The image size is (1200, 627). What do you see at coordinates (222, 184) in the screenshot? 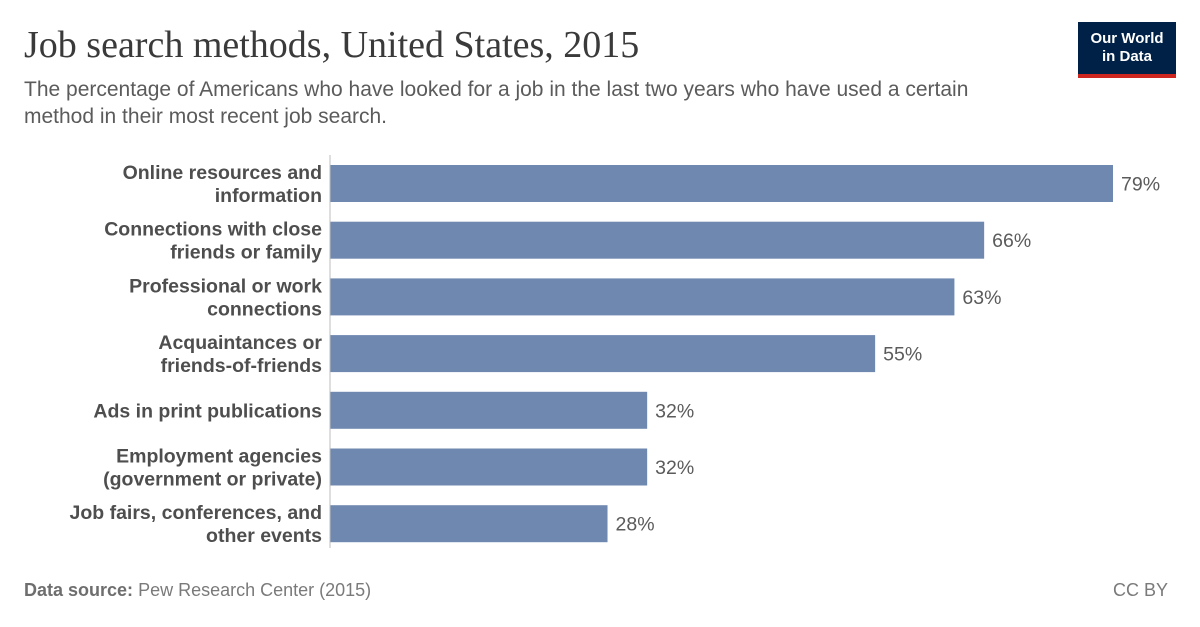
I see `category-label: Online resources and information` at bounding box center [222, 184].